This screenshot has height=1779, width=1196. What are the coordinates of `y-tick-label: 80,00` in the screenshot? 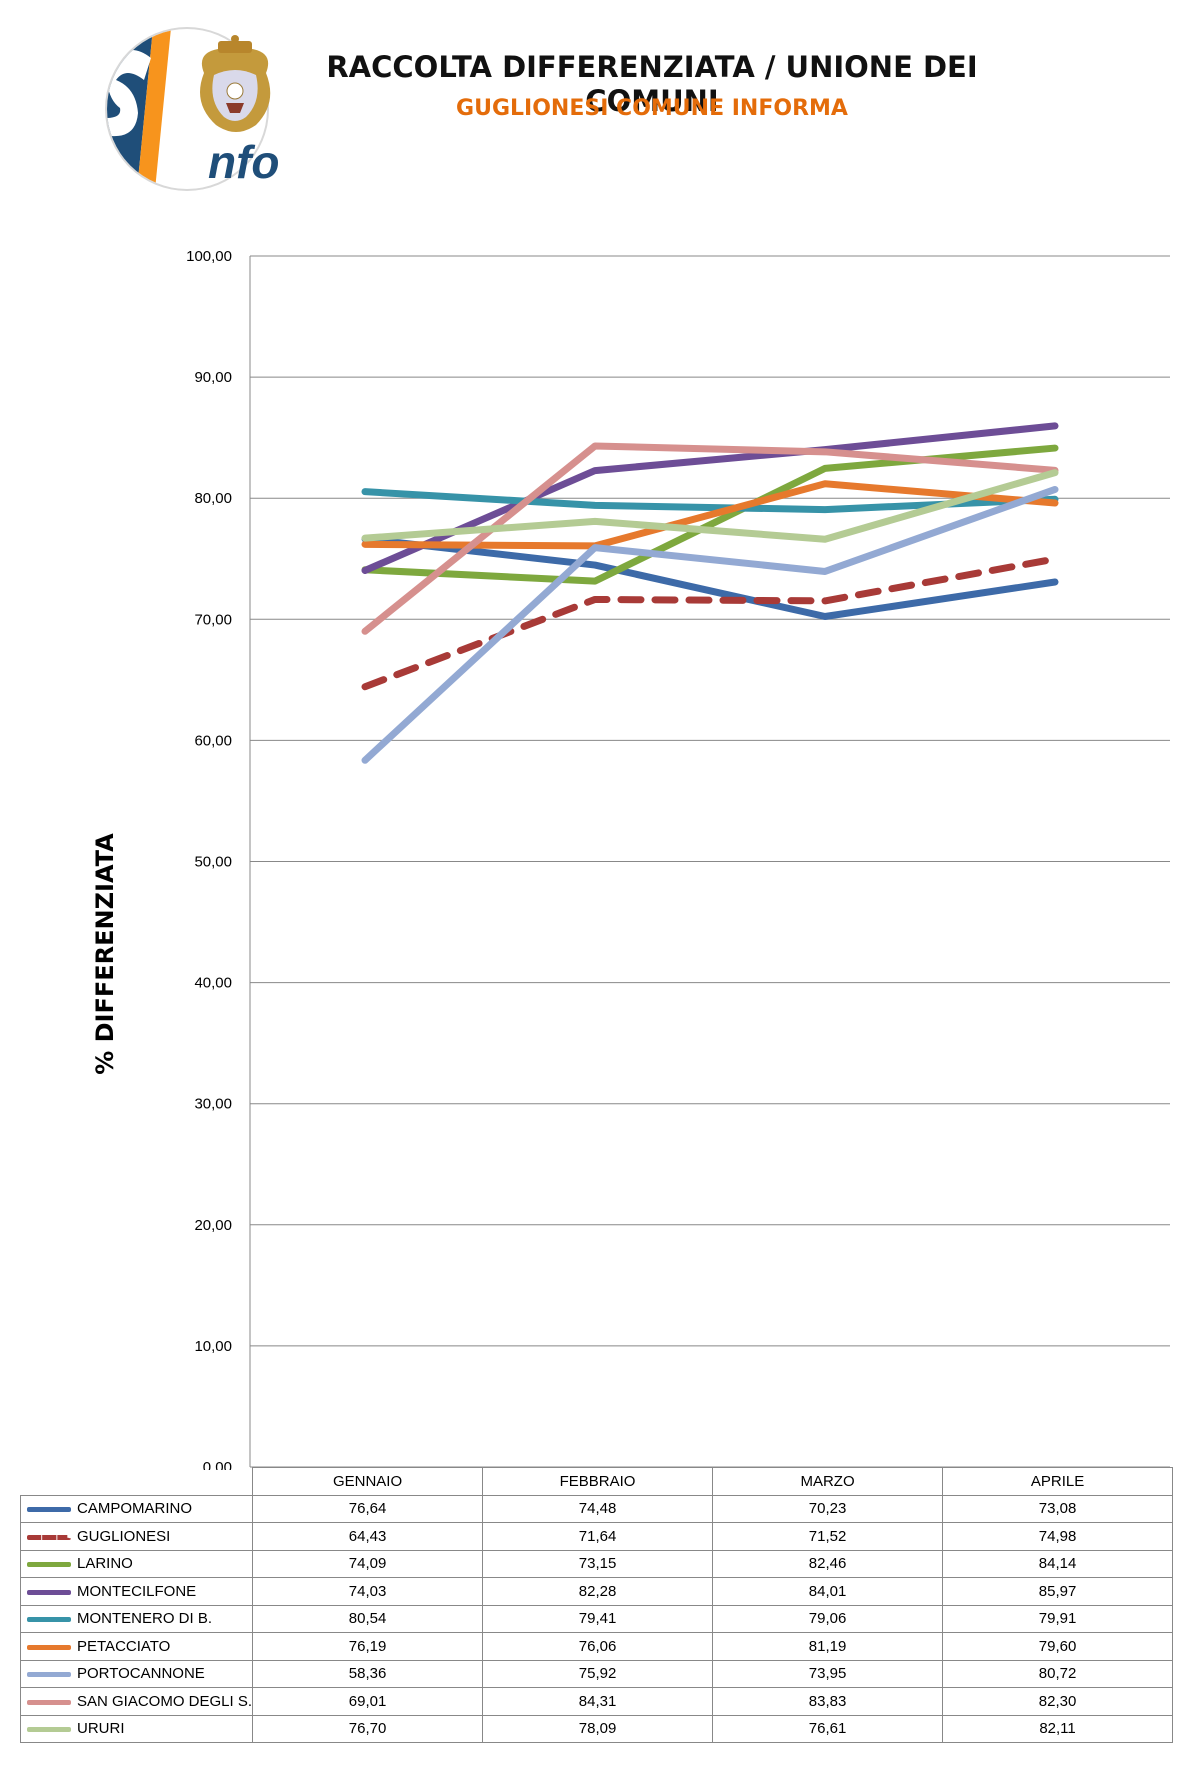 It's located at (213, 498).